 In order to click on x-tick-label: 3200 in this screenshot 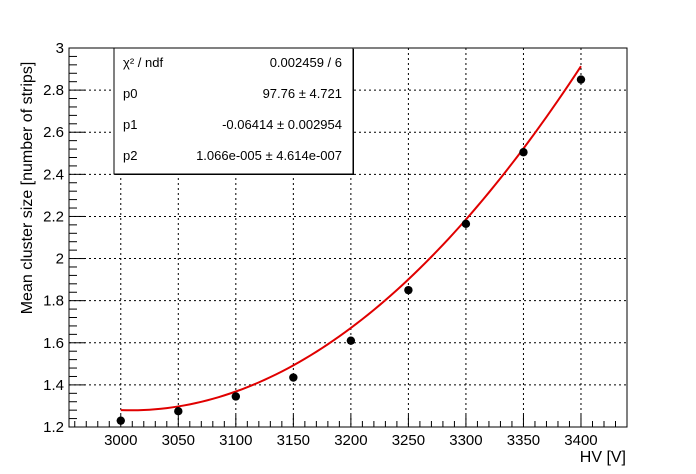, I will do `click(350, 440)`.